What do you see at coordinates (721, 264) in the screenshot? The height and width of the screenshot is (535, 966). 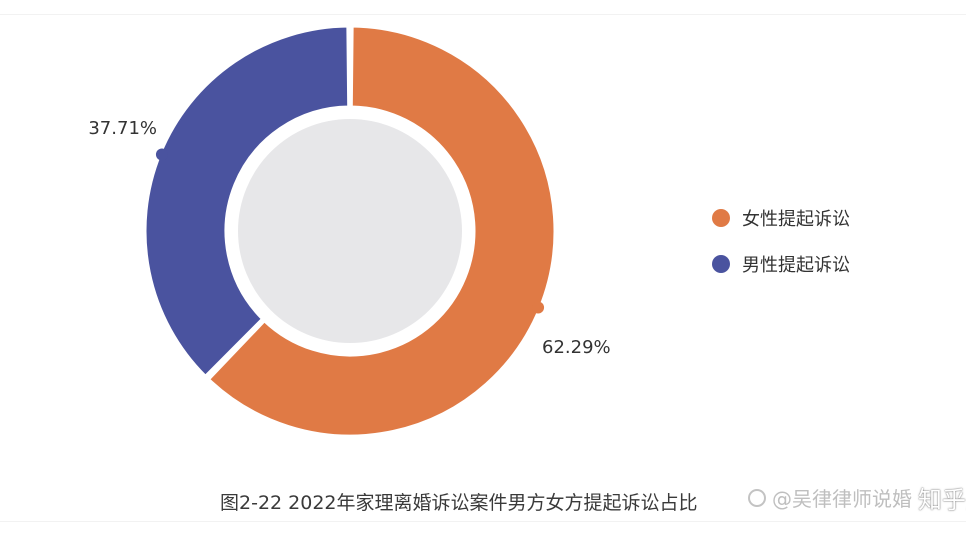 I see `legend-swatch-male` at bounding box center [721, 264].